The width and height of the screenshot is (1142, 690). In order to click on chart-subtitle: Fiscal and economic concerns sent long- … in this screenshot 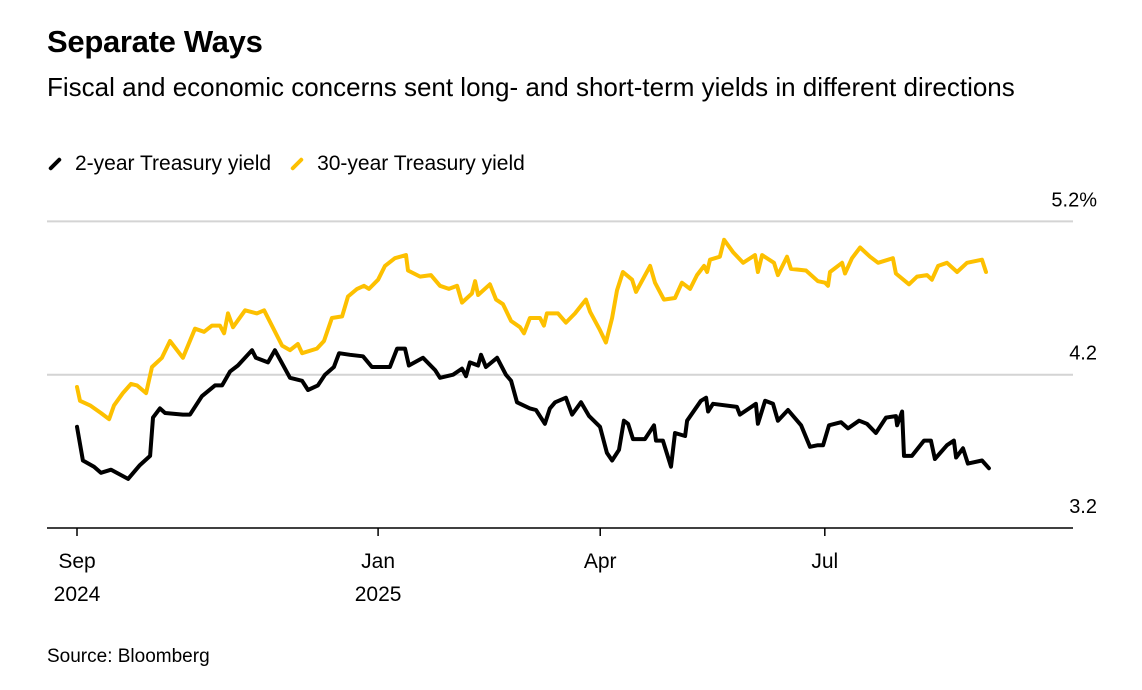, I will do `click(531, 87)`.